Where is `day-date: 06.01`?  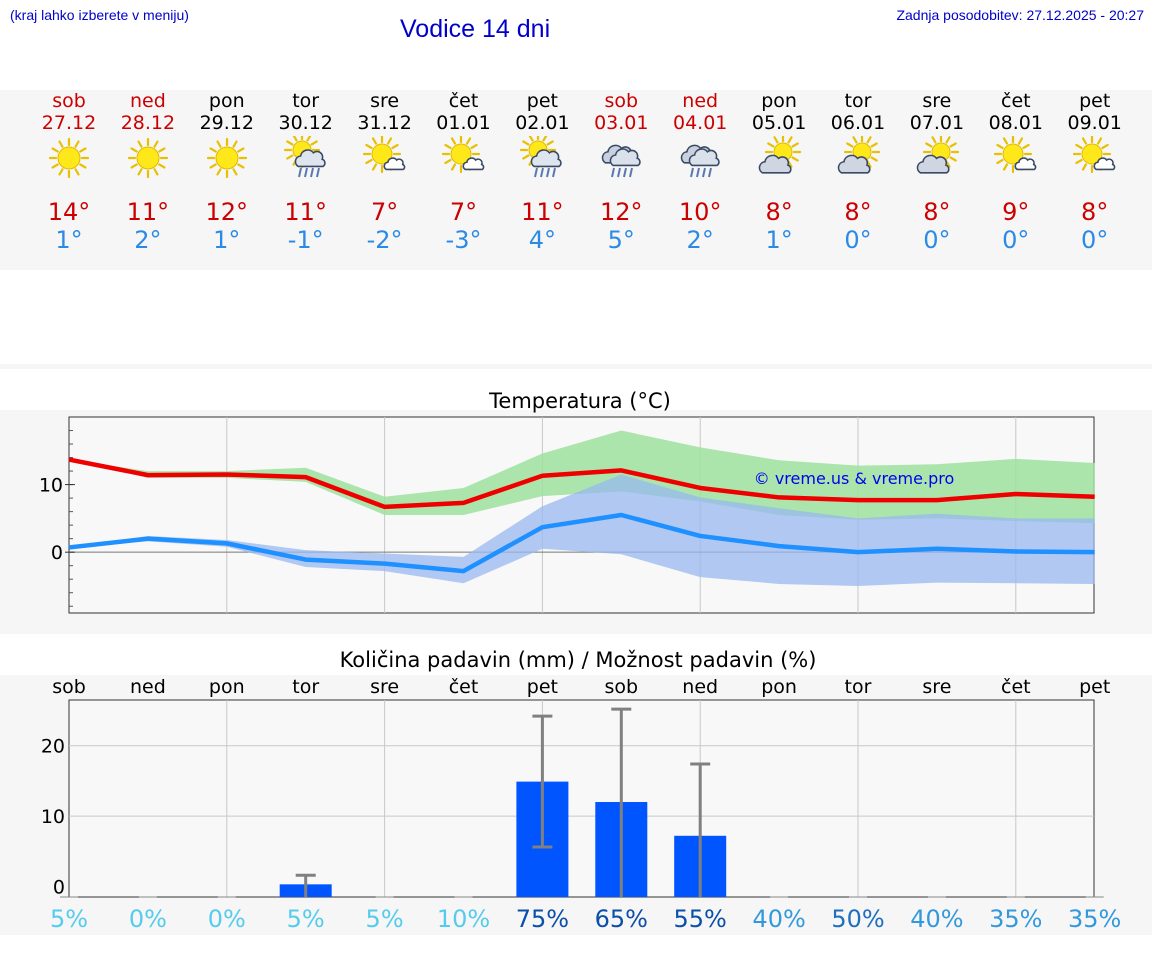
day-date: 06.01 is located at coordinates (858, 123).